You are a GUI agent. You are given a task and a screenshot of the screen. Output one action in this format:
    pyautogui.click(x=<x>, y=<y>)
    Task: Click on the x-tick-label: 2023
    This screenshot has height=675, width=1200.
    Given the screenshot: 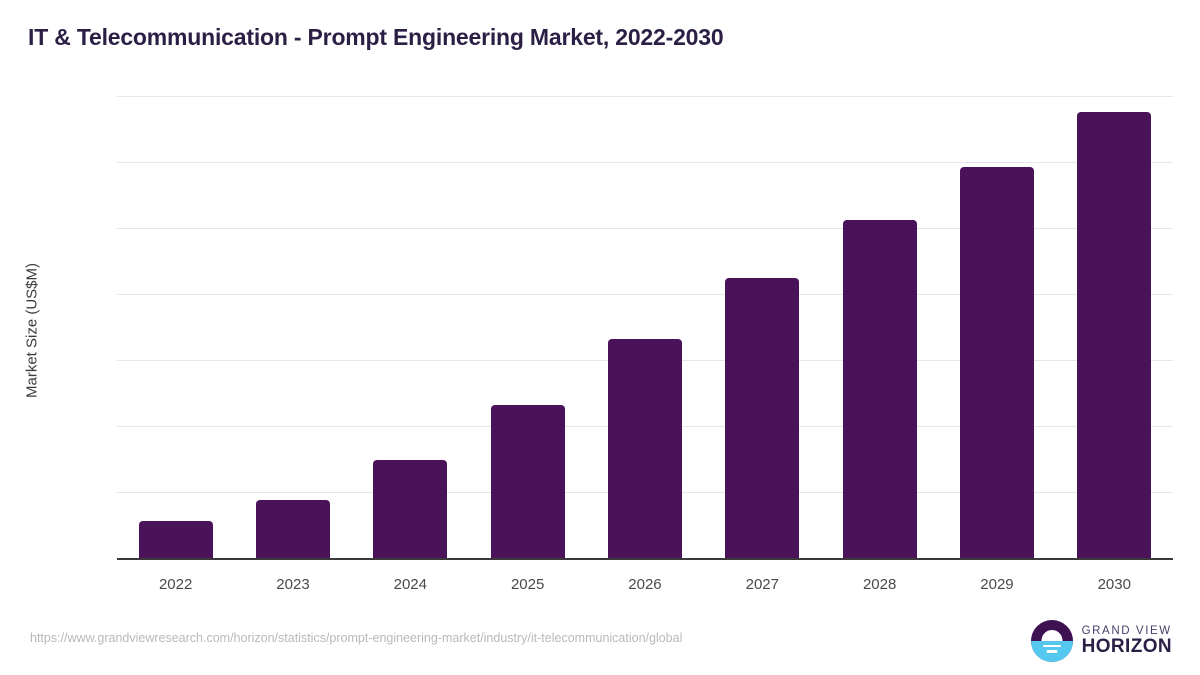 What is the action you would take?
    pyautogui.click(x=293, y=584)
    